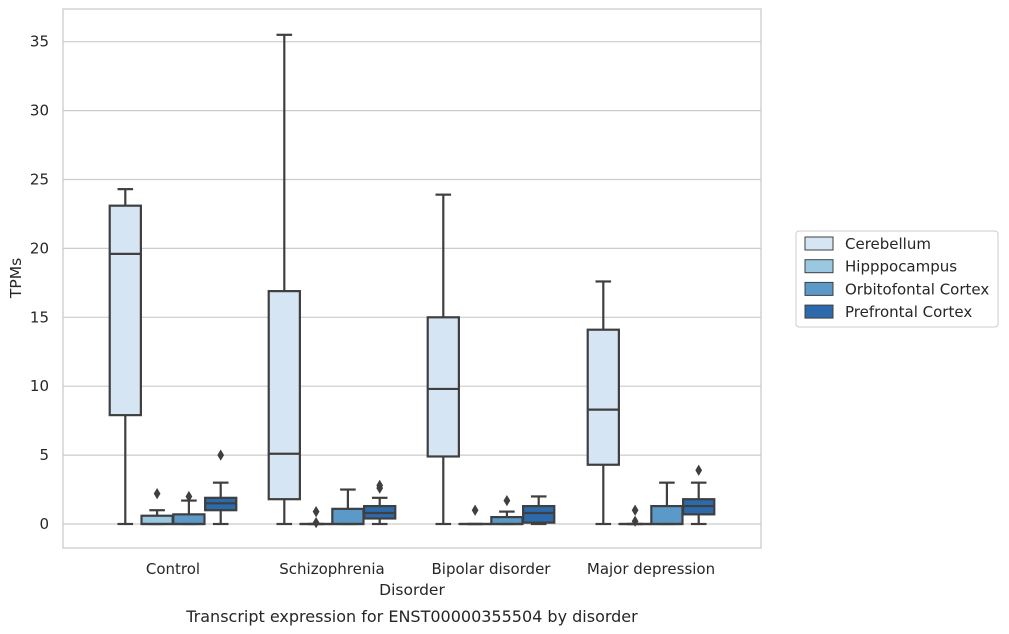  What do you see at coordinates (412, 590) in the screenshot?
I see `x-axis-title: Disorder` at bounding box center [412, 590].